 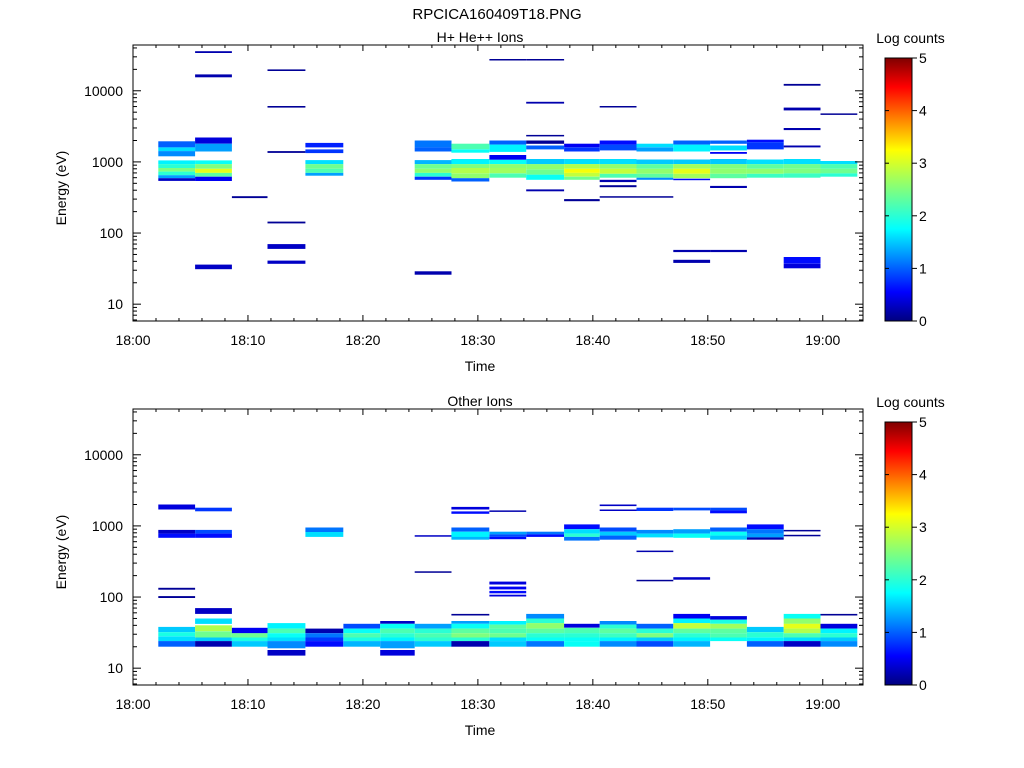 What do you see at coordinates (923, 685) in the screenshot?
I see `colorbar-tick-label: 0` at bounding box center [923, 685].